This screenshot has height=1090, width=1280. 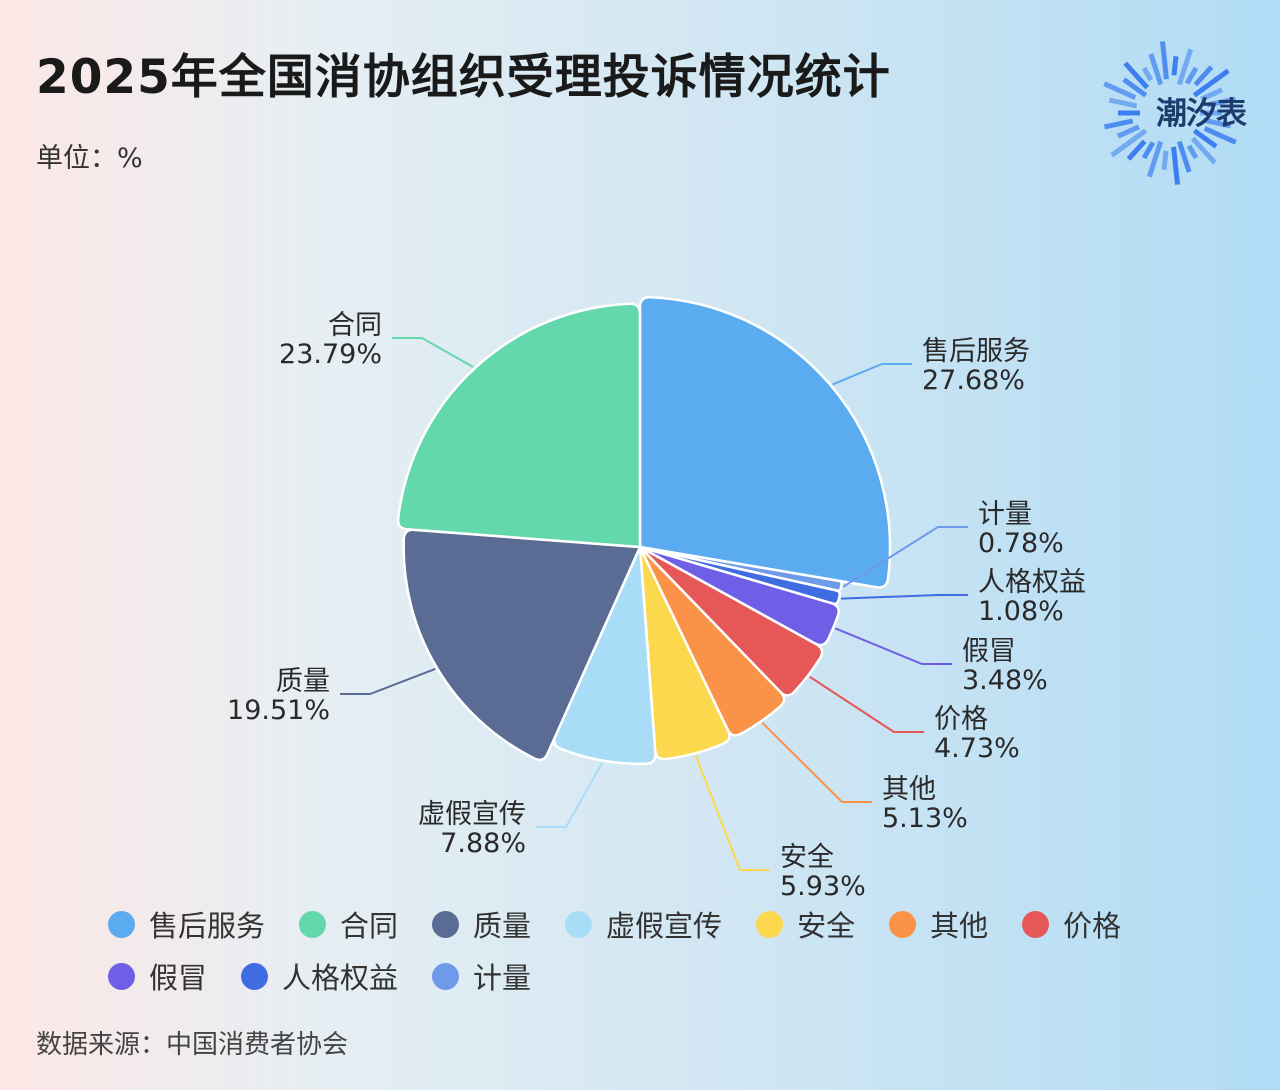 I want to click on slice-label: 安全, so click(x=807, y=857).